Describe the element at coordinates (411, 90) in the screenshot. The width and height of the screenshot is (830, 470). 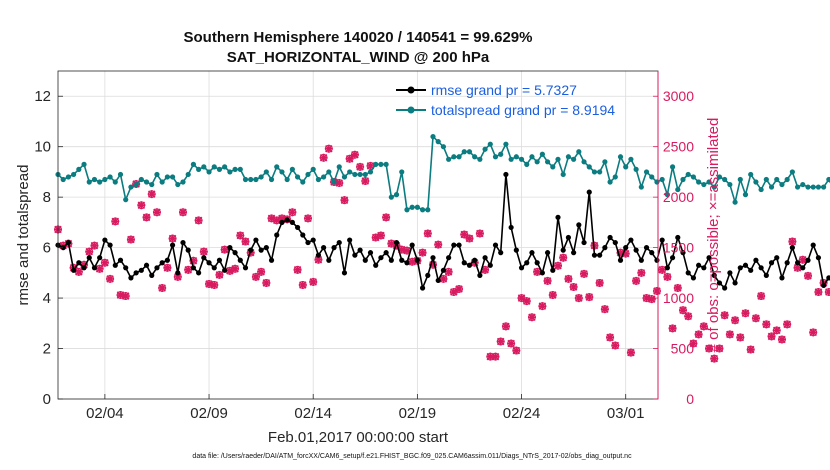
I see `legend-marker-rmse` at that location.